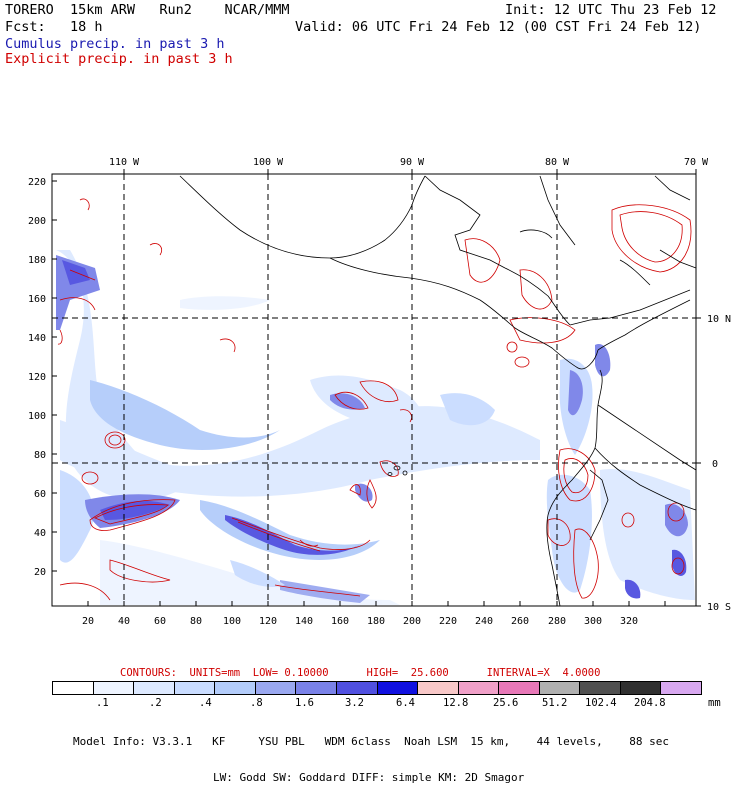  I want to click on field-cumulus-label: Cumulus precip. in past 3 h, so click(115, 44).